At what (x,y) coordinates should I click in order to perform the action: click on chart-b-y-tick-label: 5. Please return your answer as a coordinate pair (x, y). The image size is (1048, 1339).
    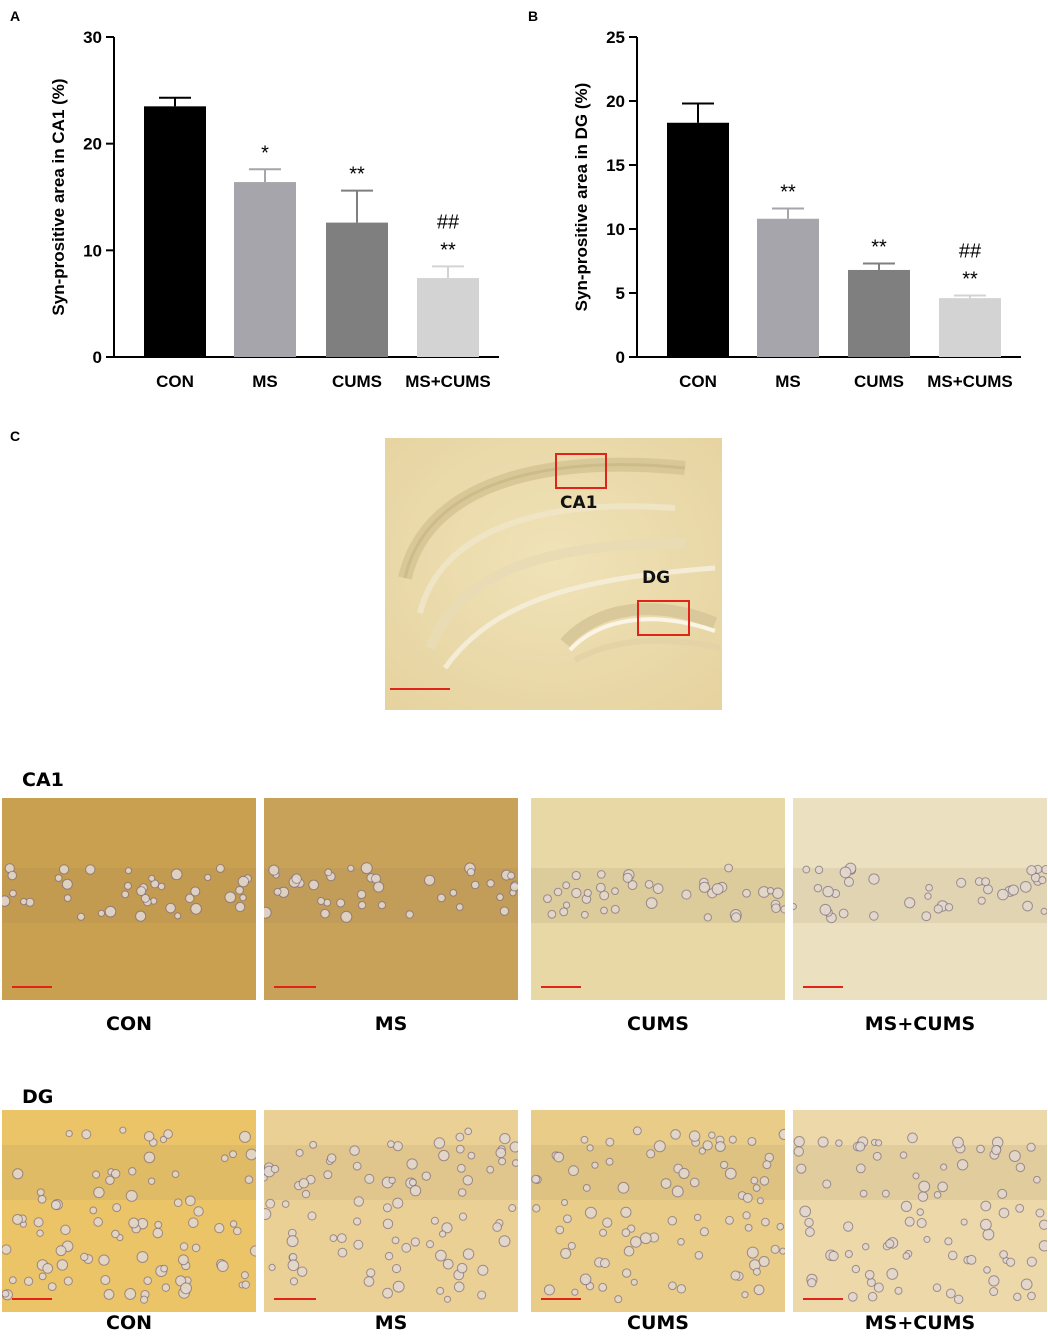
    Looking at the image, I should click on (620, 293).